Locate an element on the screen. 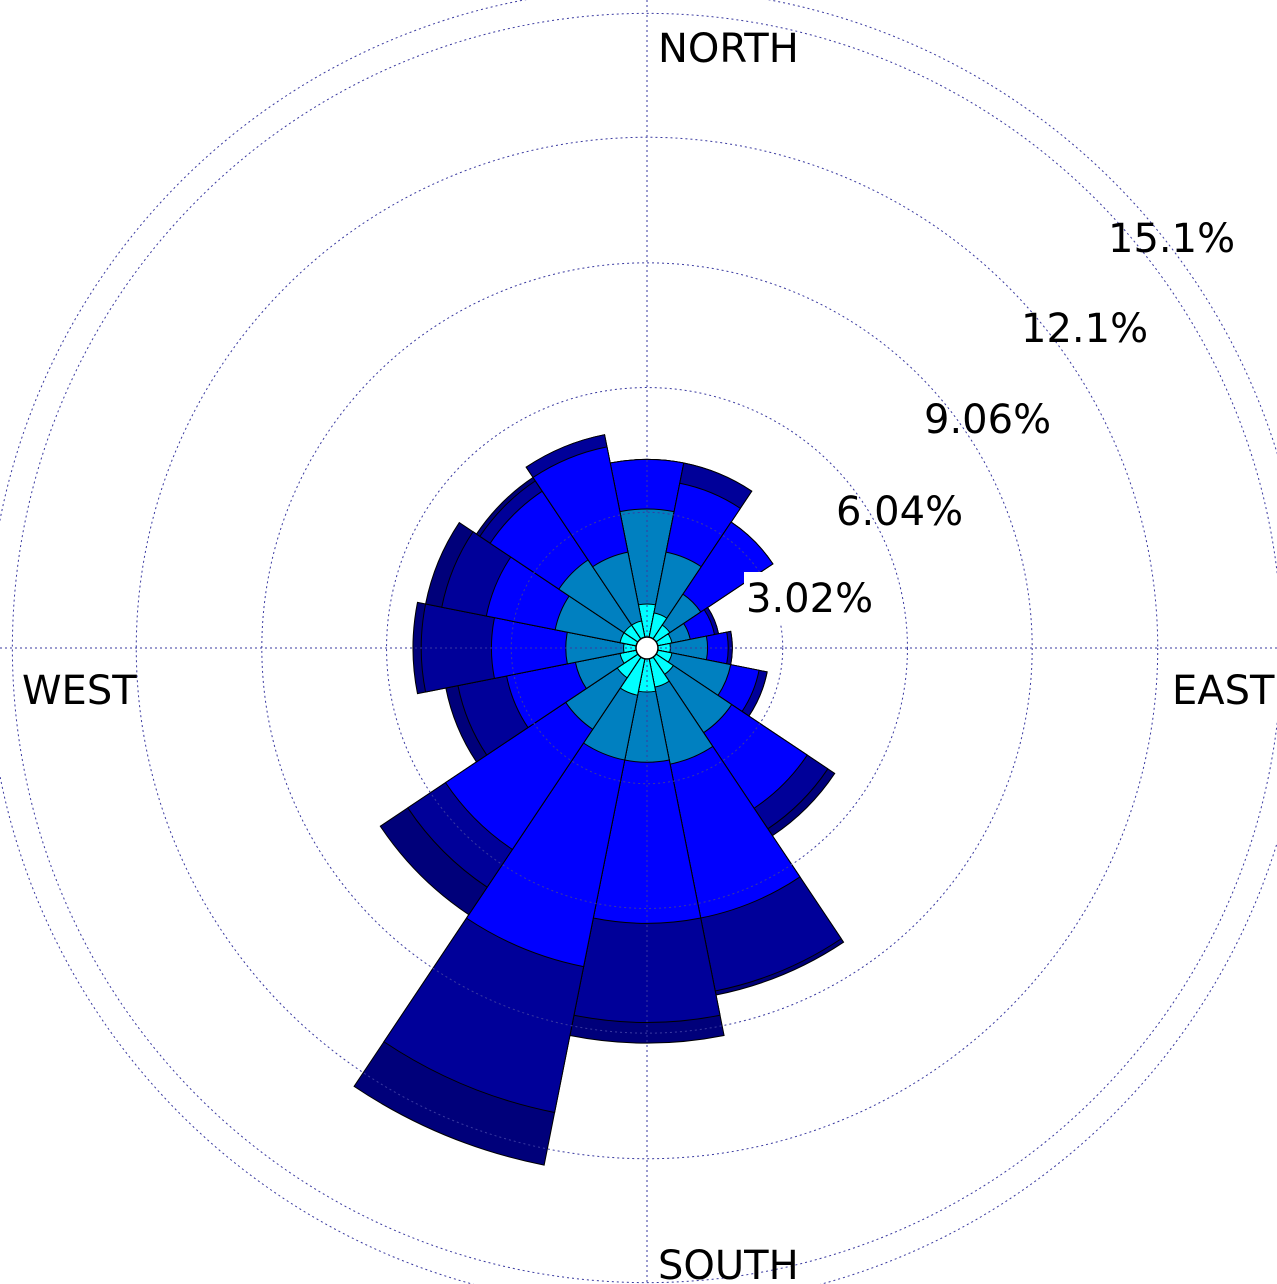 The width and height of the screenshot is (1277, 1284). direction-label-east: EAST is located at coordinates (1223, 691).